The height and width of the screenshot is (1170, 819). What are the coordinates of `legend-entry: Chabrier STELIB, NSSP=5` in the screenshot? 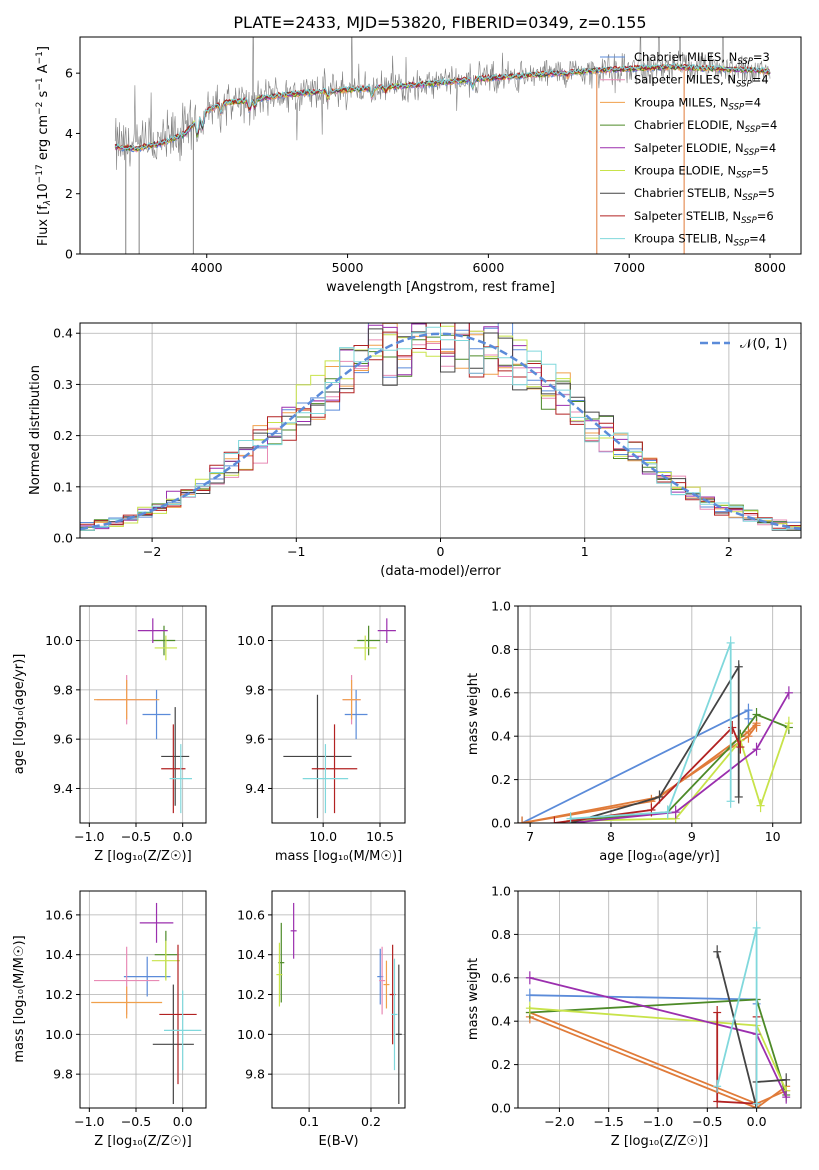 It's located at (704, 194).